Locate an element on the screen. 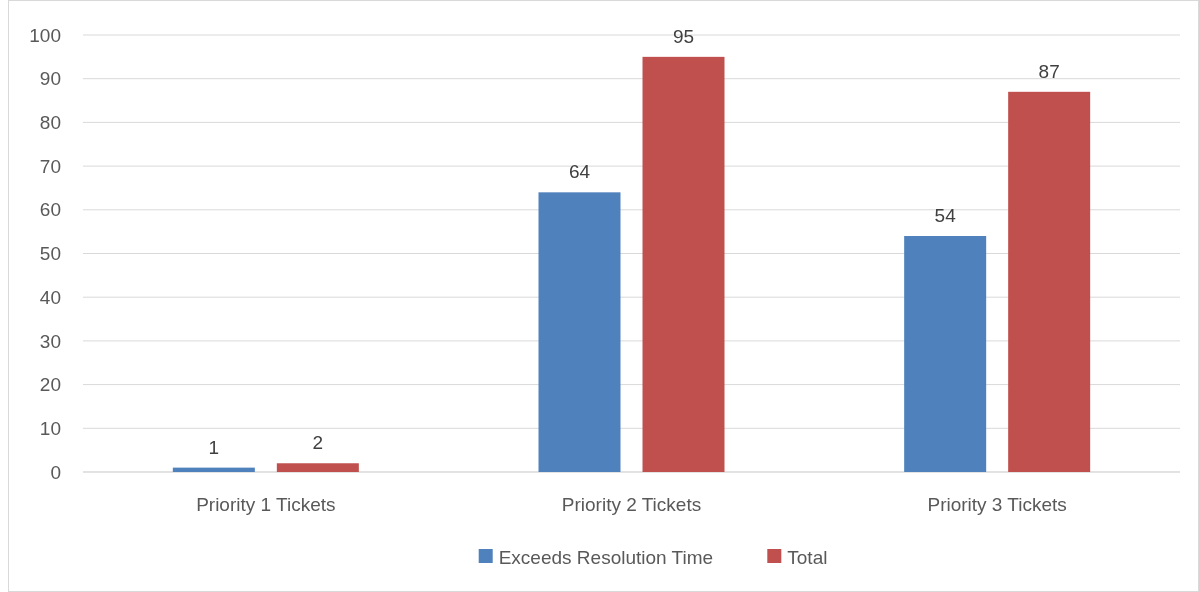 The height and width of the screenshot is (592, 1199). x-tick-label: Priority 1 Tickets is located at coordinates (266, 504).